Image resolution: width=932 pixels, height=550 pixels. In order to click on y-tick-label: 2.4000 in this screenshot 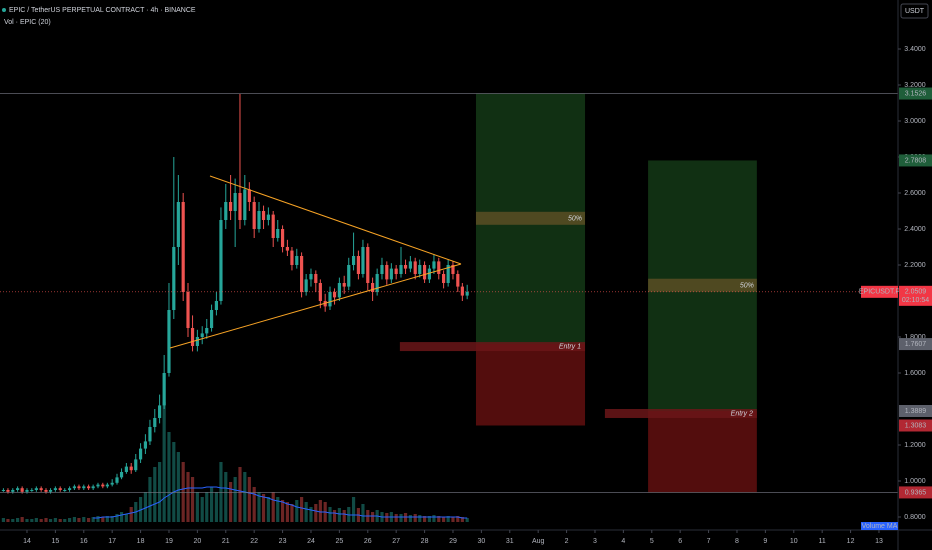, I will do `click(915, 229)`.